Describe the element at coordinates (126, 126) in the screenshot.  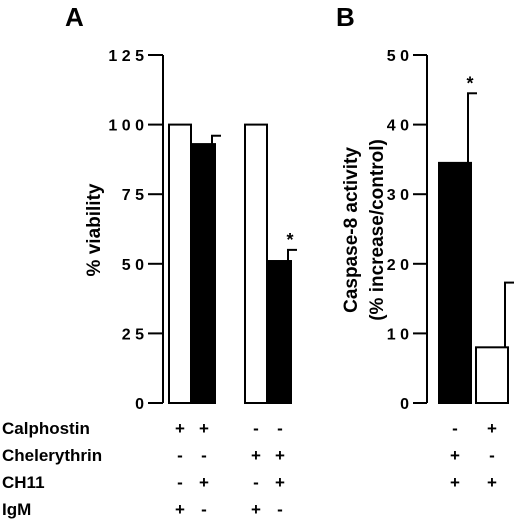
I see `y-tick-label: 1 0 0` at that location.